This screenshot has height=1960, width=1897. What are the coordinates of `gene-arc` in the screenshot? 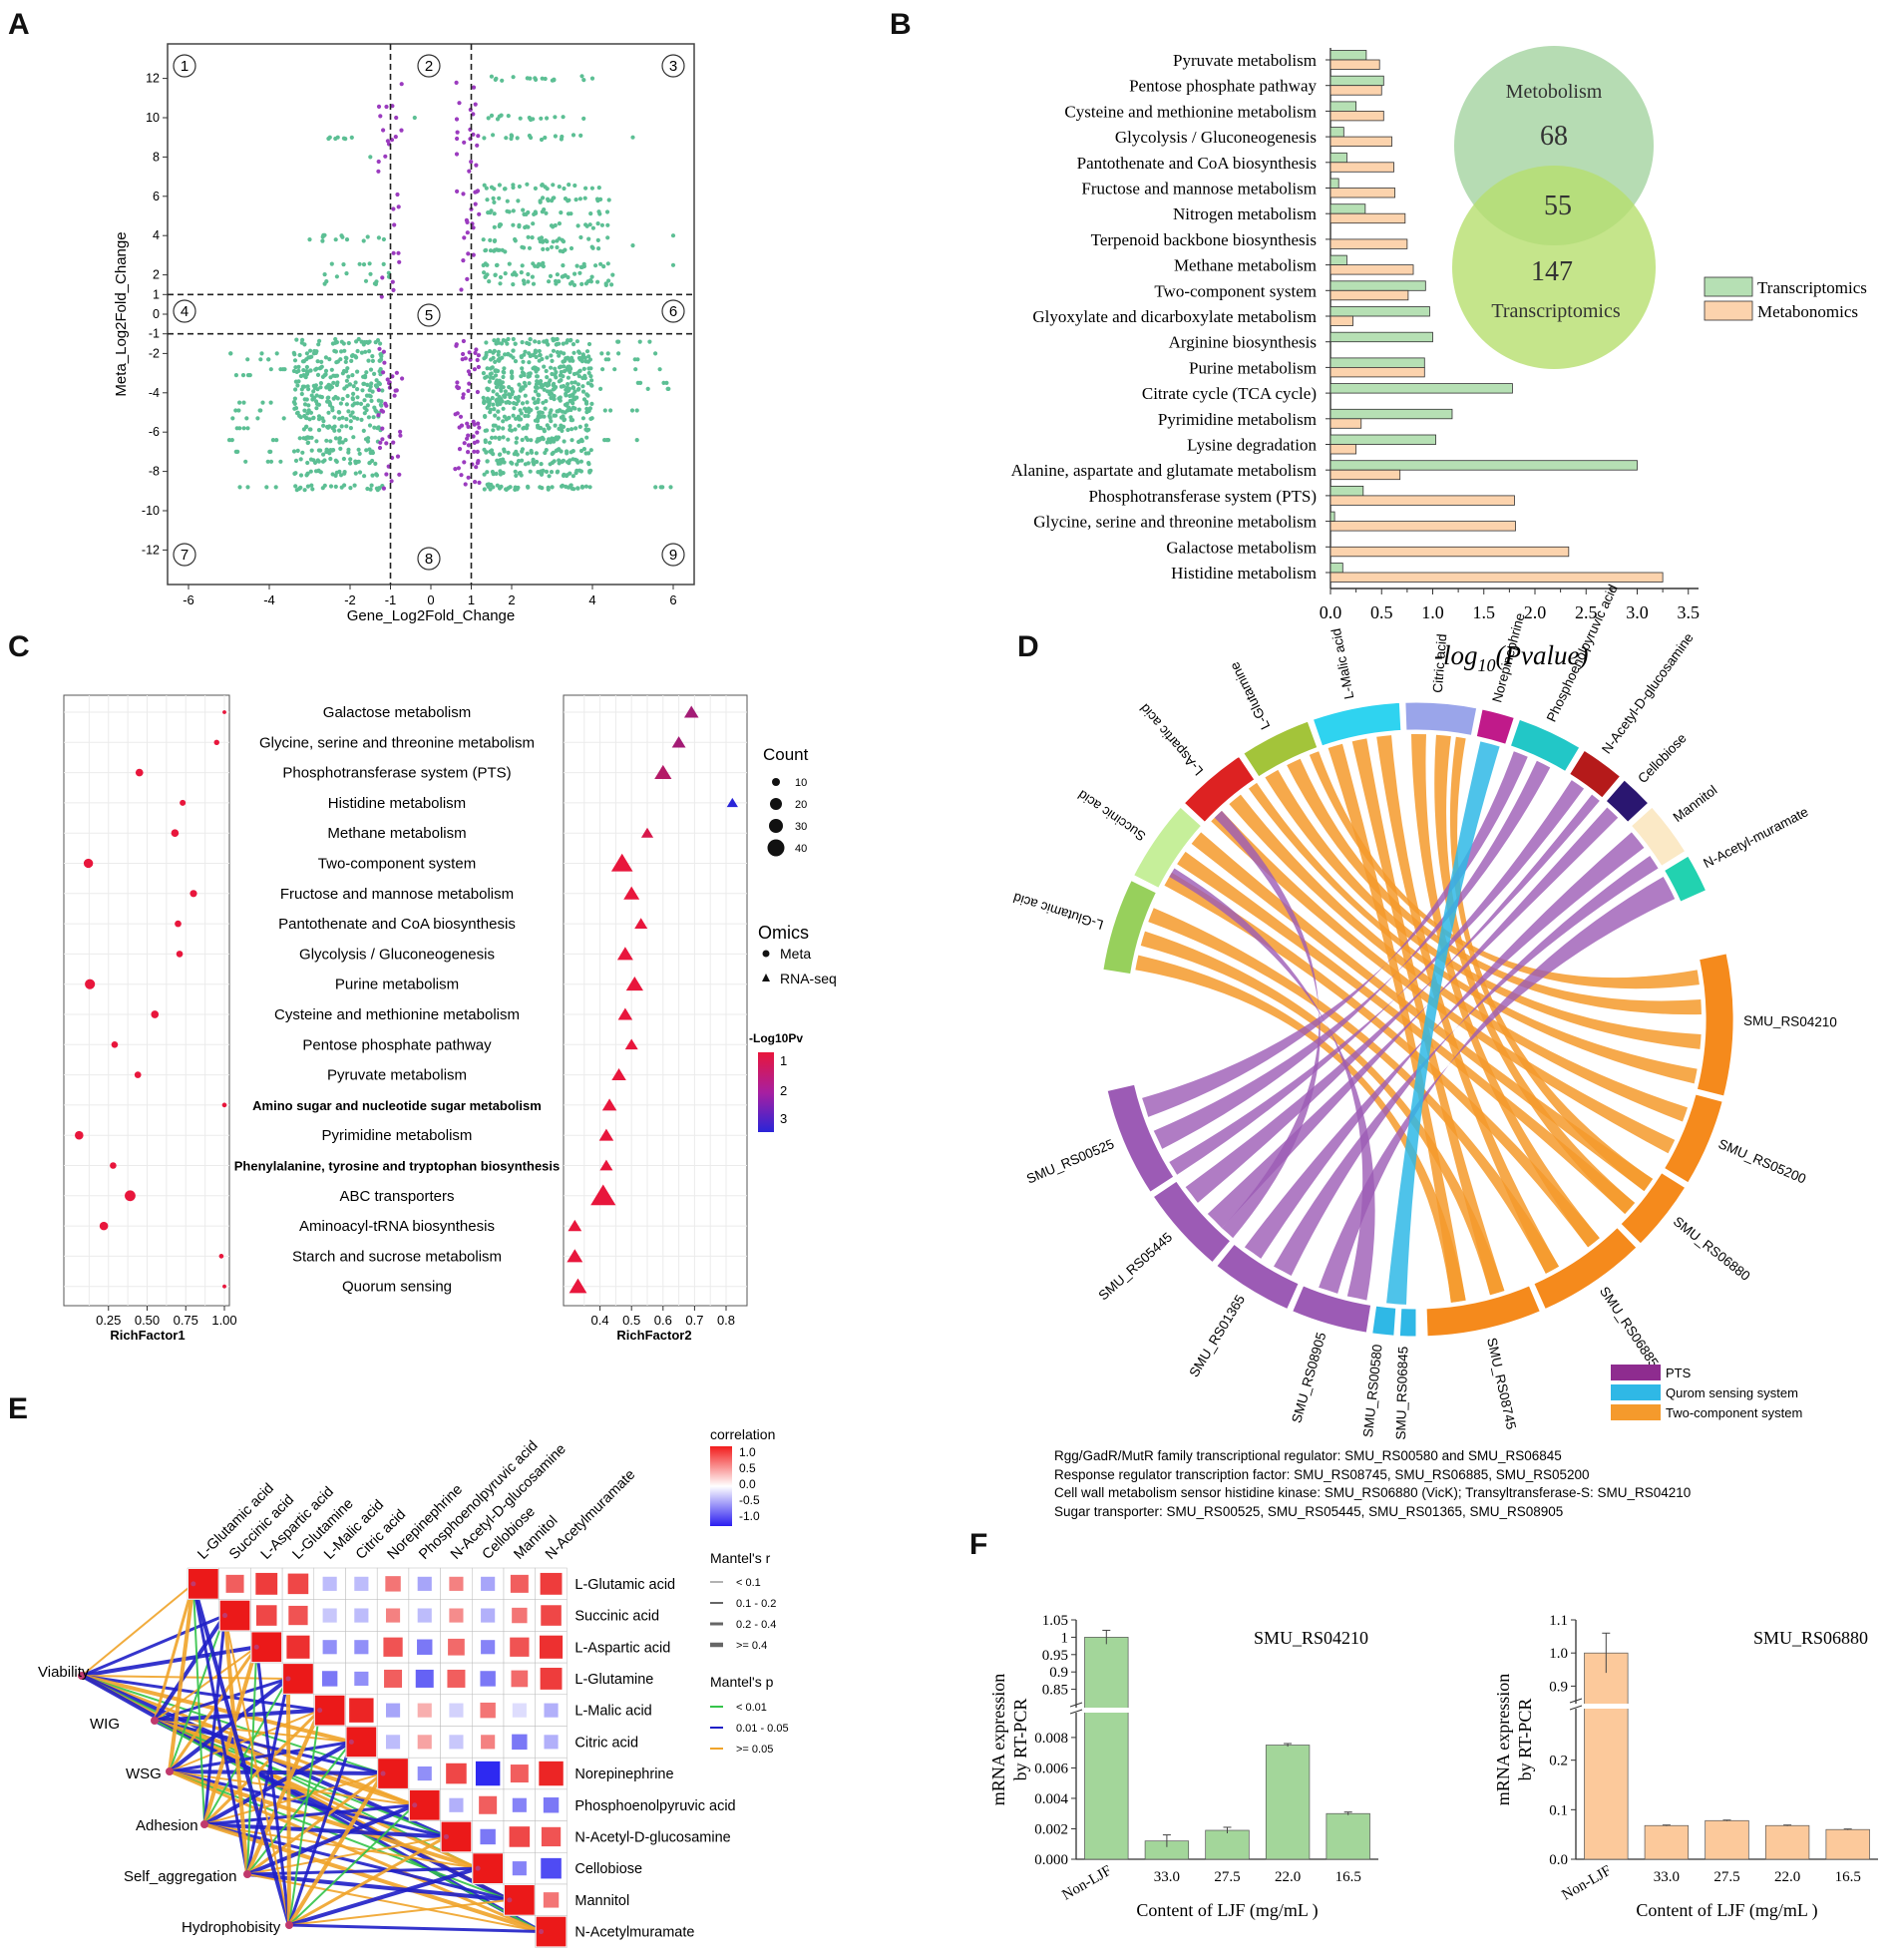 It's located at (1715, 1025).